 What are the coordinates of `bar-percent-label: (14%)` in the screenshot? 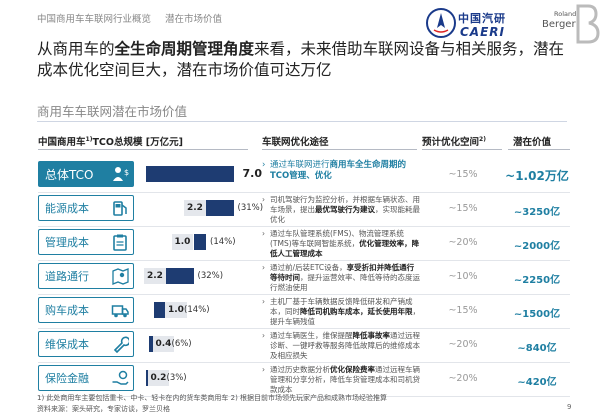 It's located at (197, 310).